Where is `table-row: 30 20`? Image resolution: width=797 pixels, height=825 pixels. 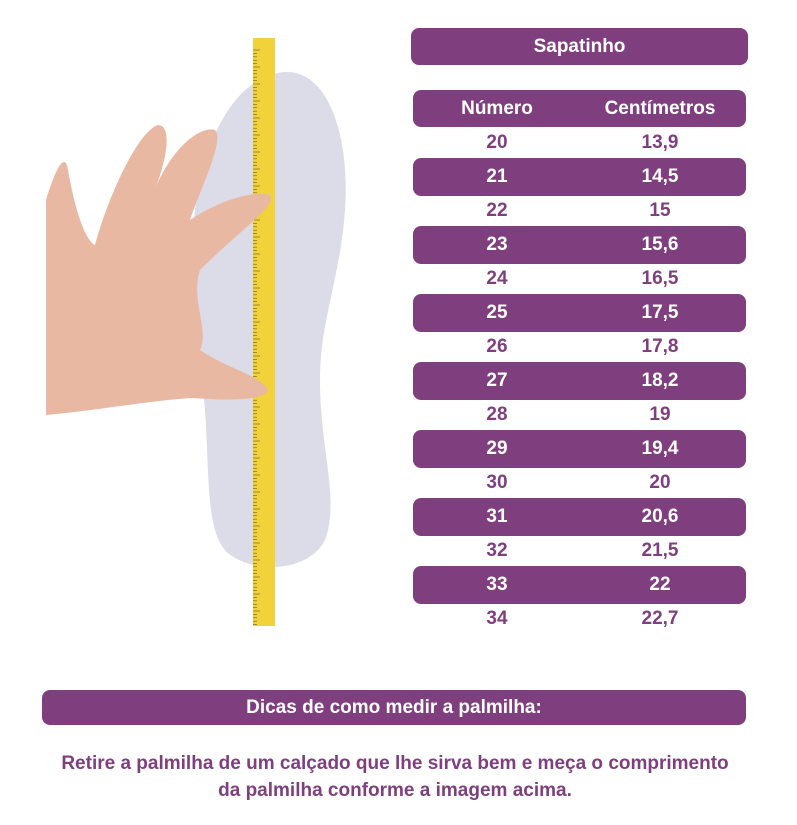 table-row: 30 20 is located at coordinates (579, 483).